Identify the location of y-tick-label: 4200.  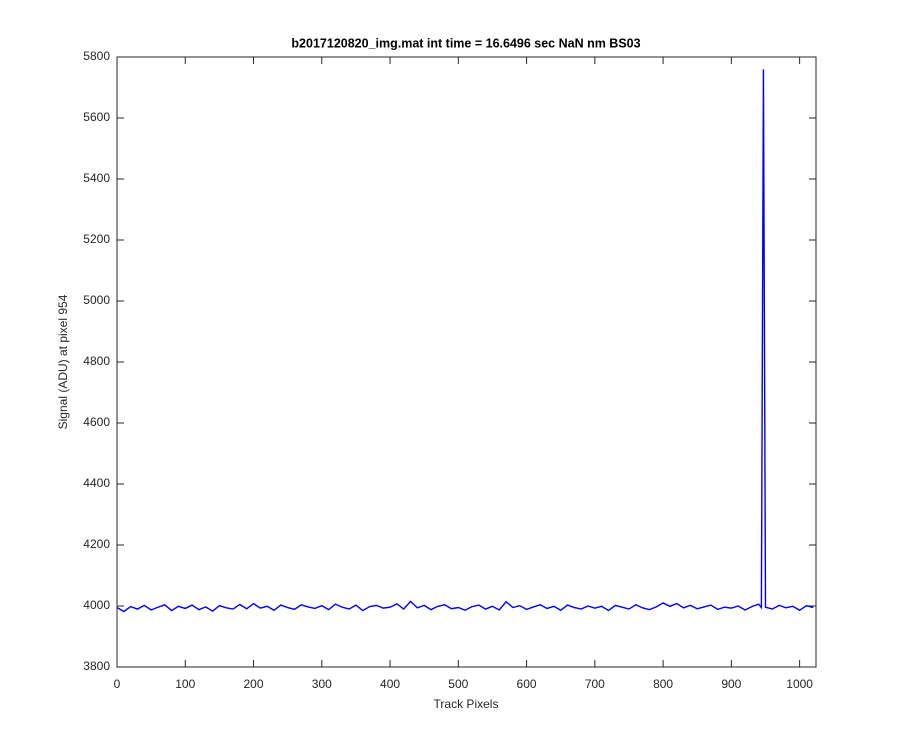
(96, 544).